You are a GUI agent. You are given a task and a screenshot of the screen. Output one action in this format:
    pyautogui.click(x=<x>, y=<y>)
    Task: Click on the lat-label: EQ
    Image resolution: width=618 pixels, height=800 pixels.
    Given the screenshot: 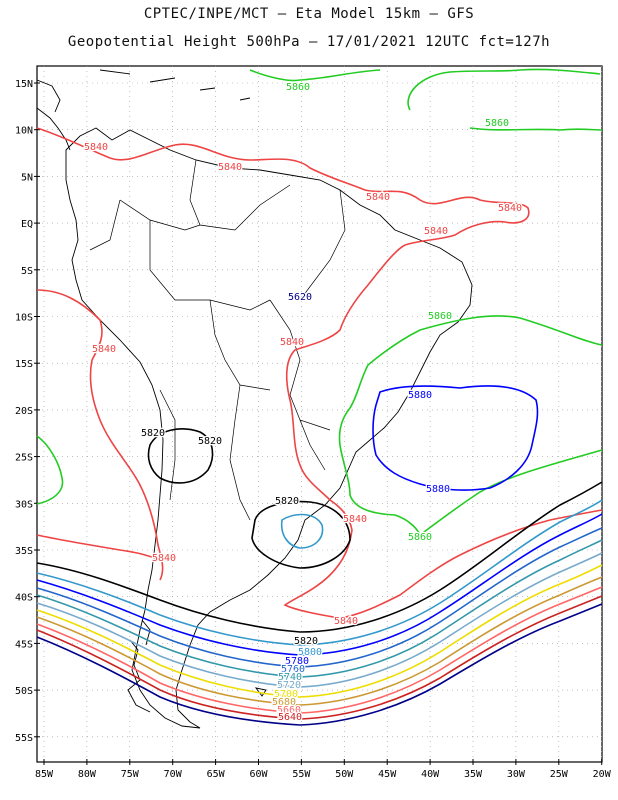 What is the action you would take?
    pyautogui.click(x=27, y=224)
    